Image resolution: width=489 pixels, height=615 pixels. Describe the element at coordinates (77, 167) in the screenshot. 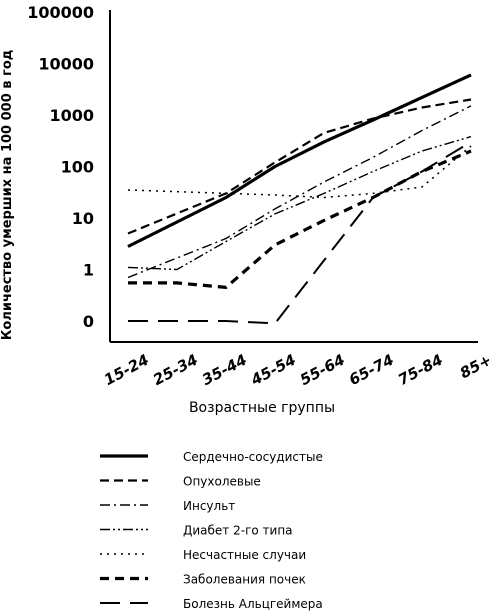

I see `y-tick-label: 100` at that location.